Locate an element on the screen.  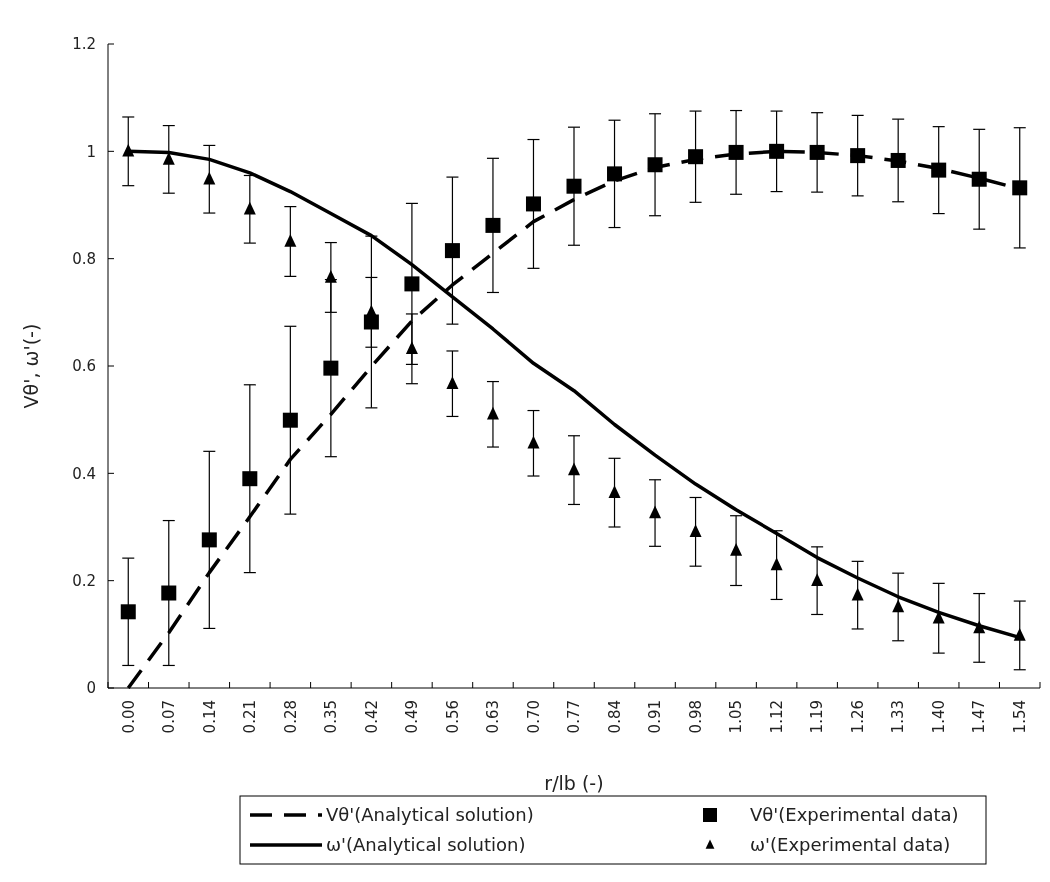
legend-label: Vθ'(Experimental data) is located at coordinates (854, 815).